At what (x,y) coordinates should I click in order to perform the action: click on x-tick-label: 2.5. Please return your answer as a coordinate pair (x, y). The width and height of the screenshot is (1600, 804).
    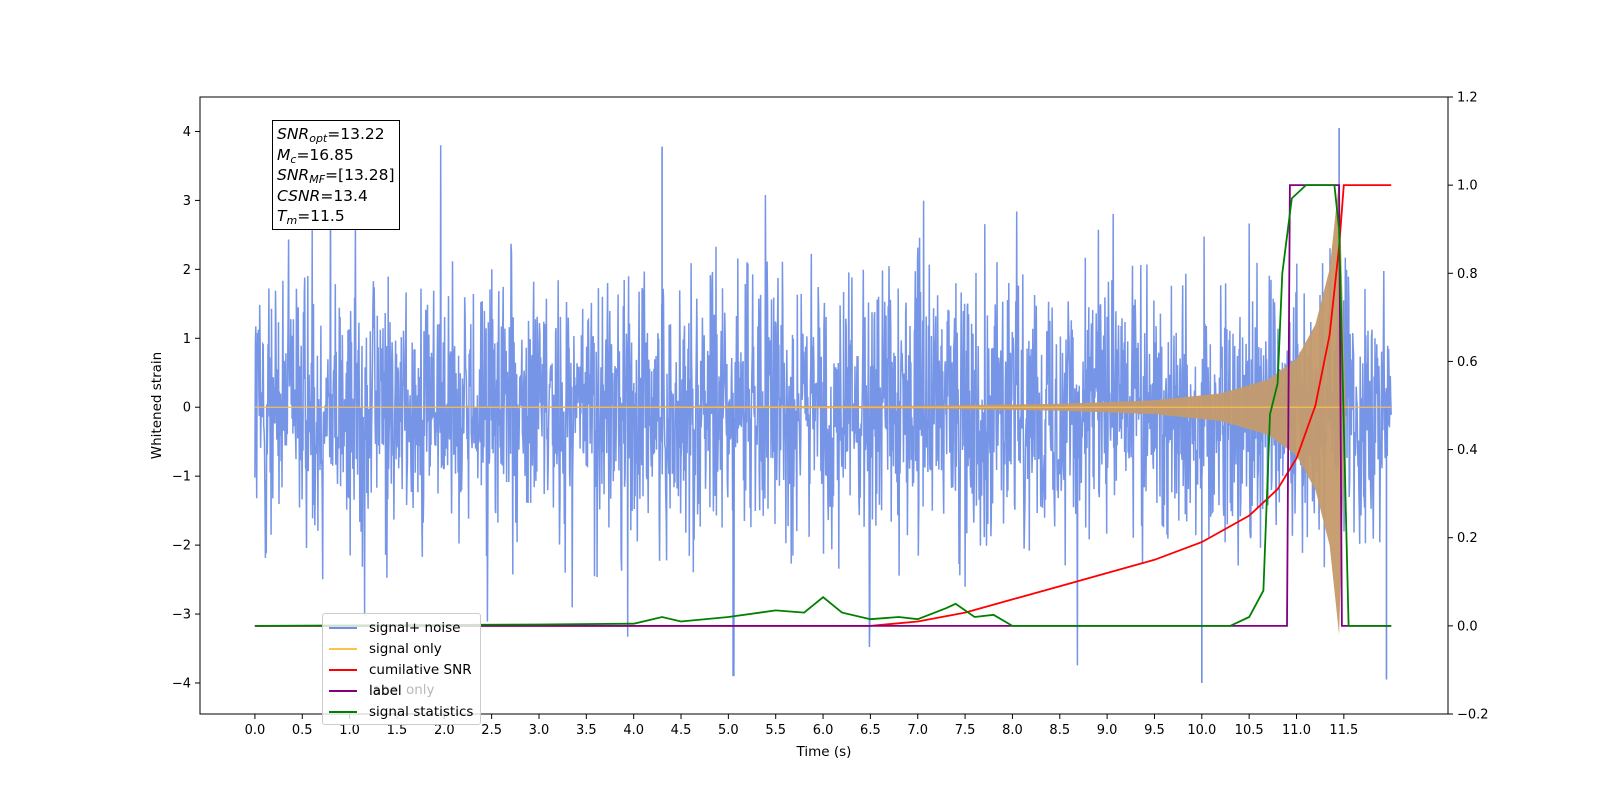
    Looking at the image, I should click on (491, 730).